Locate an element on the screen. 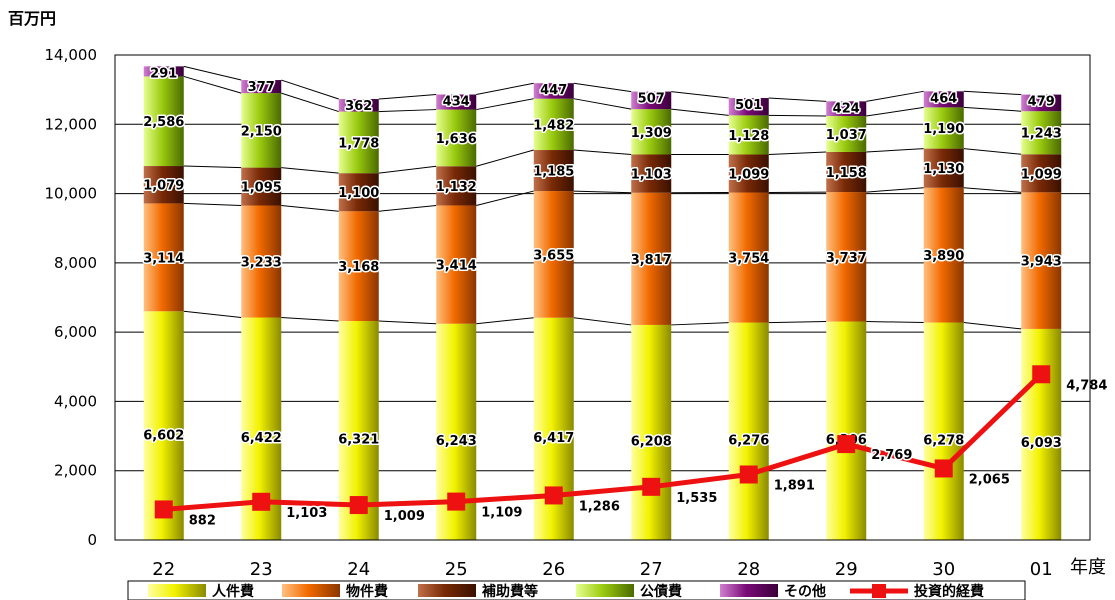  bar-value-label: 6,093 is located at coordinates (1041, 443).